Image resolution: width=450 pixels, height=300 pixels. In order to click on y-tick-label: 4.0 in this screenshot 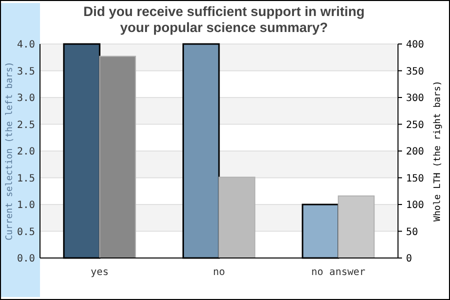, I will do `click(25, 45)`.